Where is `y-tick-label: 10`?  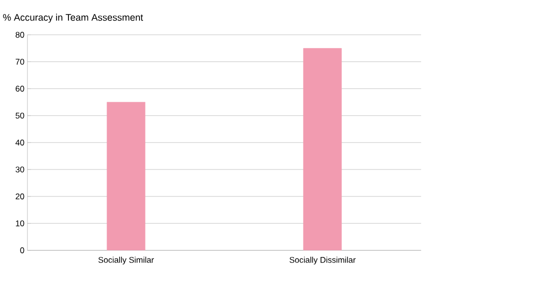
y-tick-label: 10 is located at coordinates (20, 223).